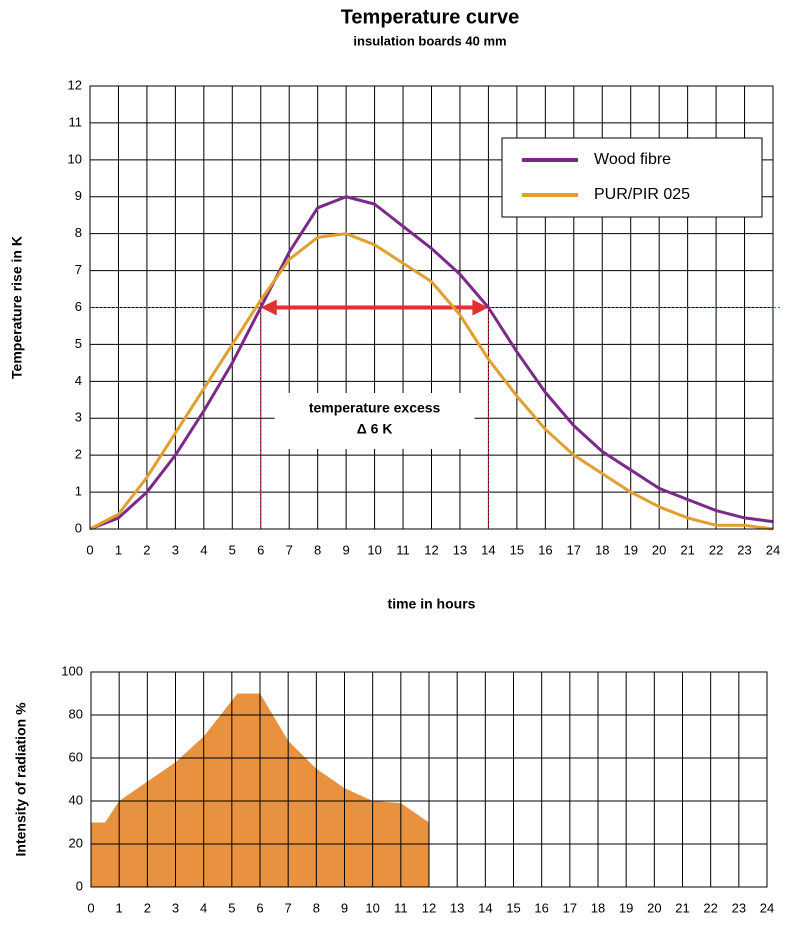 This screenshot has height=930, width=786. I want to click on chart-subtitle: insulation boards 40 mm, so click(429, 40).